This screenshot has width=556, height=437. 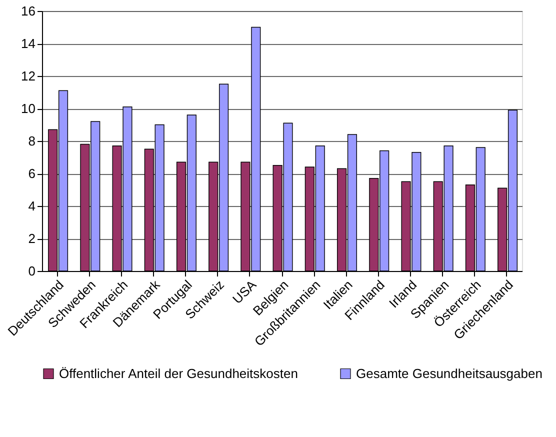 What do you see at coordinates (28, 76) in the screenshot?
I see `y-tick-label: 12` at bounding box center [28, 76].